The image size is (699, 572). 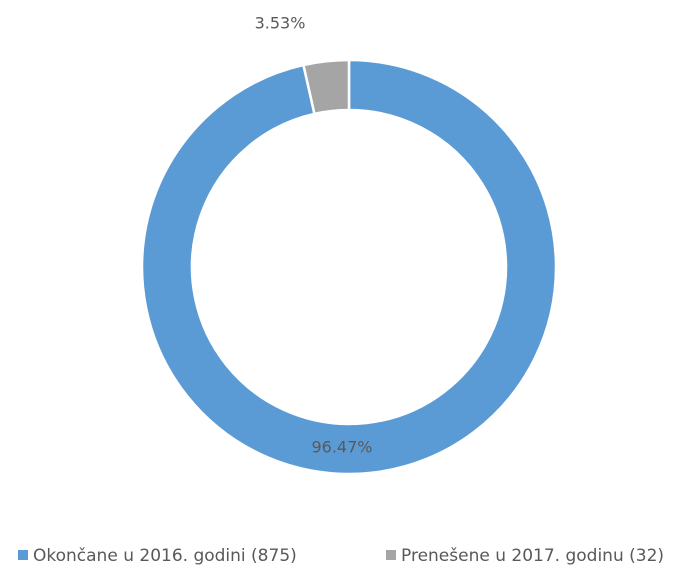 I want to click on donut-segment, so click(x=326, y=87).